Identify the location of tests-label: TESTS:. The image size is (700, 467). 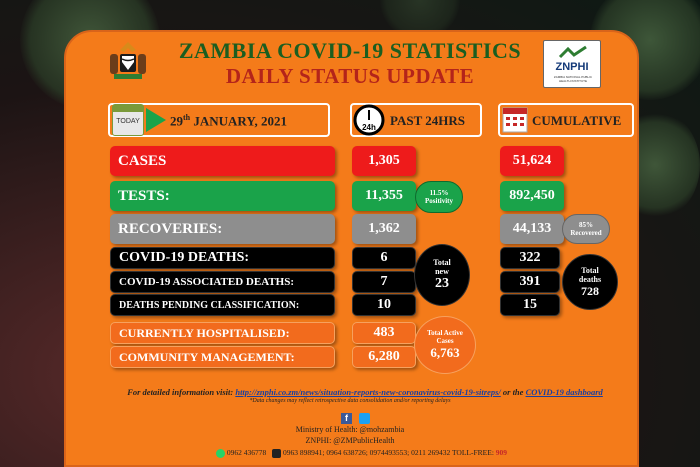
(222, 196).